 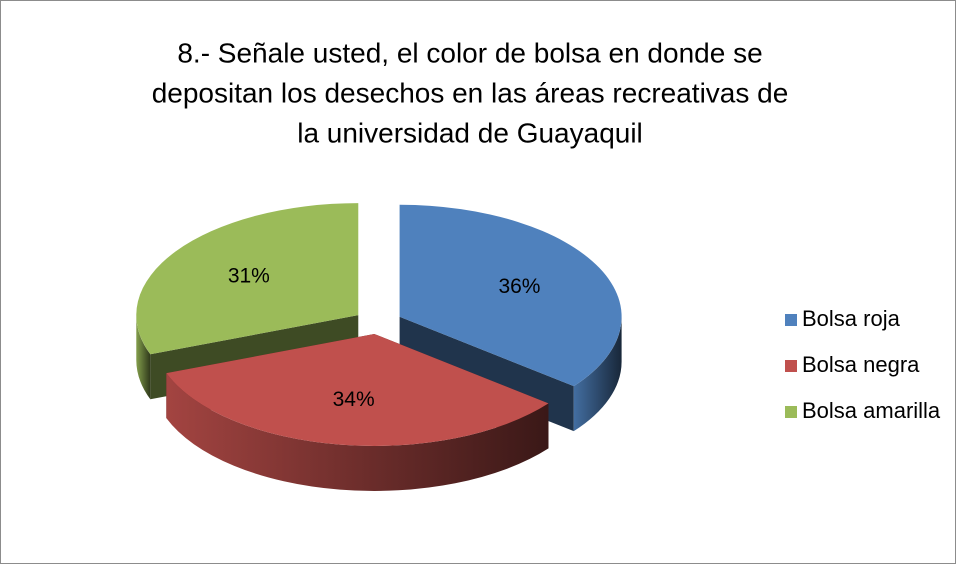 I want to click on legend-label: Bolsa negra, so click(x=861, y=364).